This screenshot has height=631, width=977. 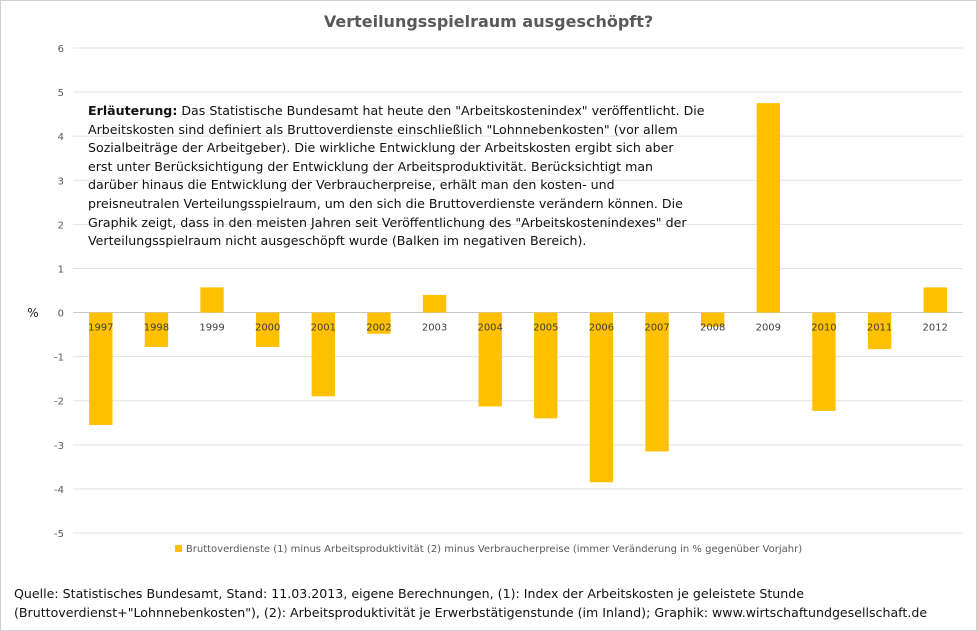 I want to click on x-tick-label: 2002, so click(x=378, y=328).